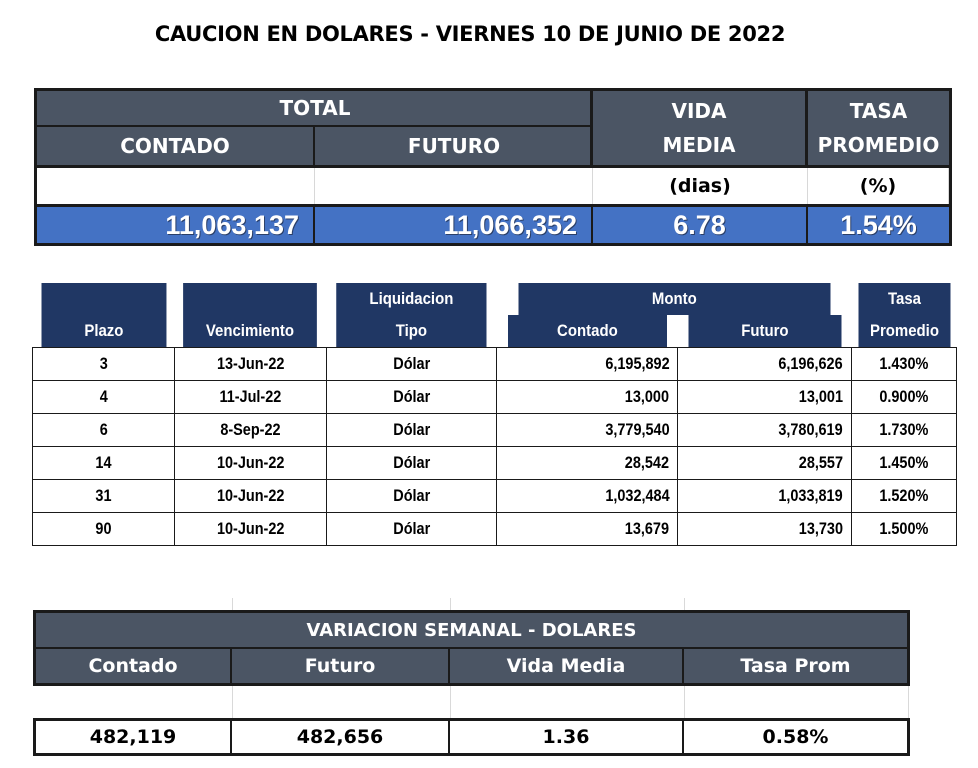  What do you see at coordinates (587, 430) in the screenshot?
I see `contado-cell: 3,779,540` at bounding box center [587, 430].